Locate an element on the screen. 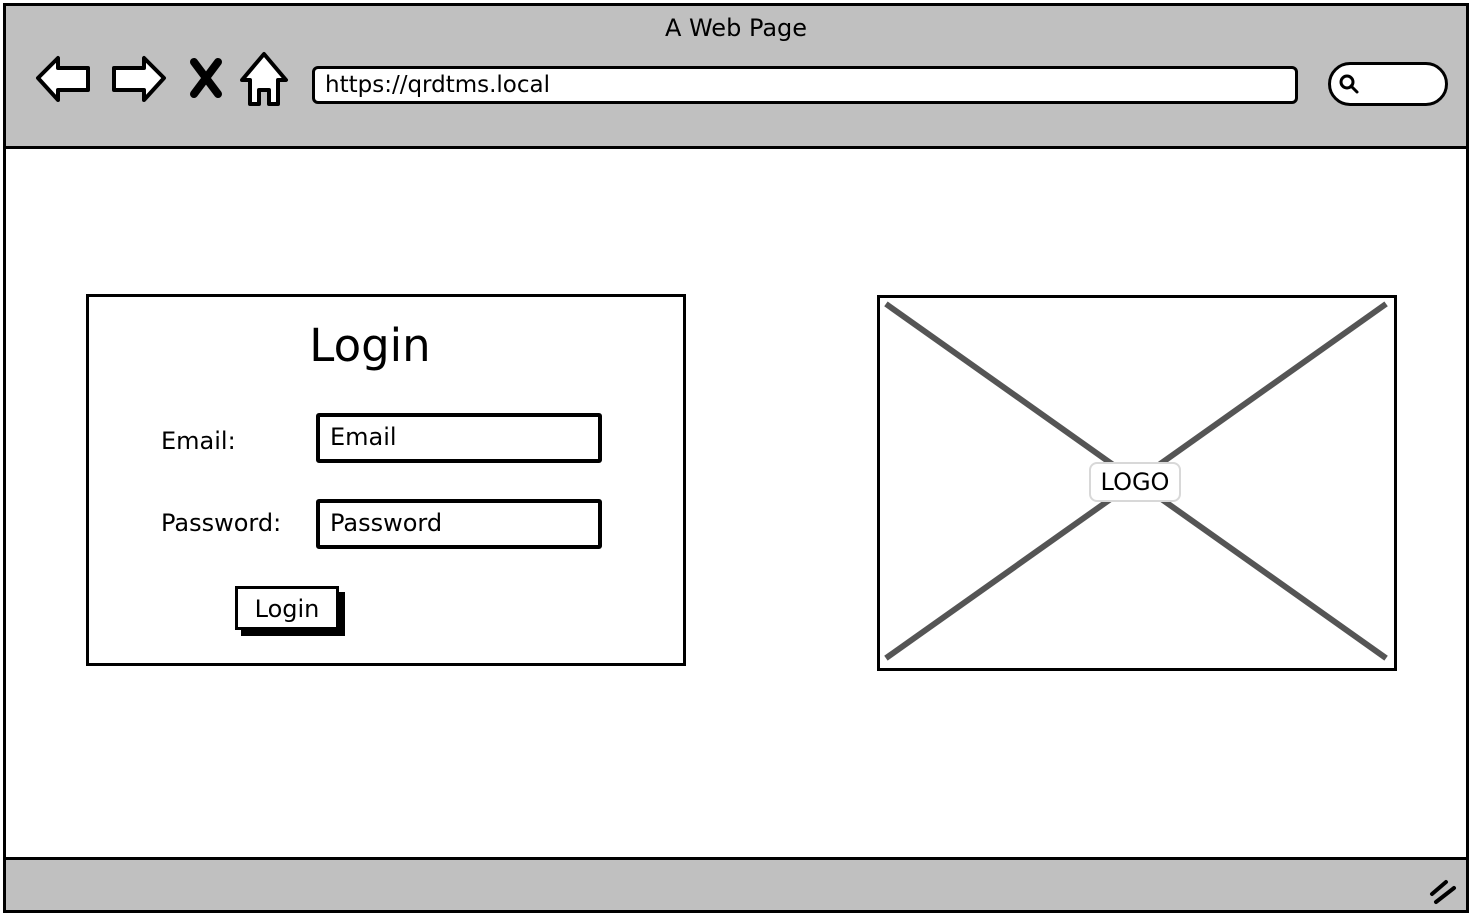  status-bar is located at coordinates (736, 883).